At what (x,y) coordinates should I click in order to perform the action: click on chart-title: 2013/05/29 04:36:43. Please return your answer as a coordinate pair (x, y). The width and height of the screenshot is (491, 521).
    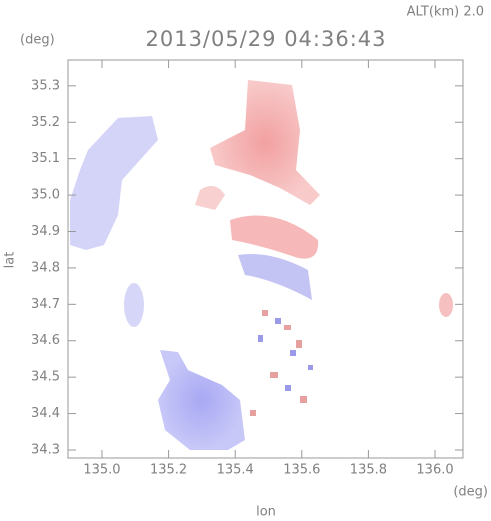
    Looking at the image, I should click on (265, 39).